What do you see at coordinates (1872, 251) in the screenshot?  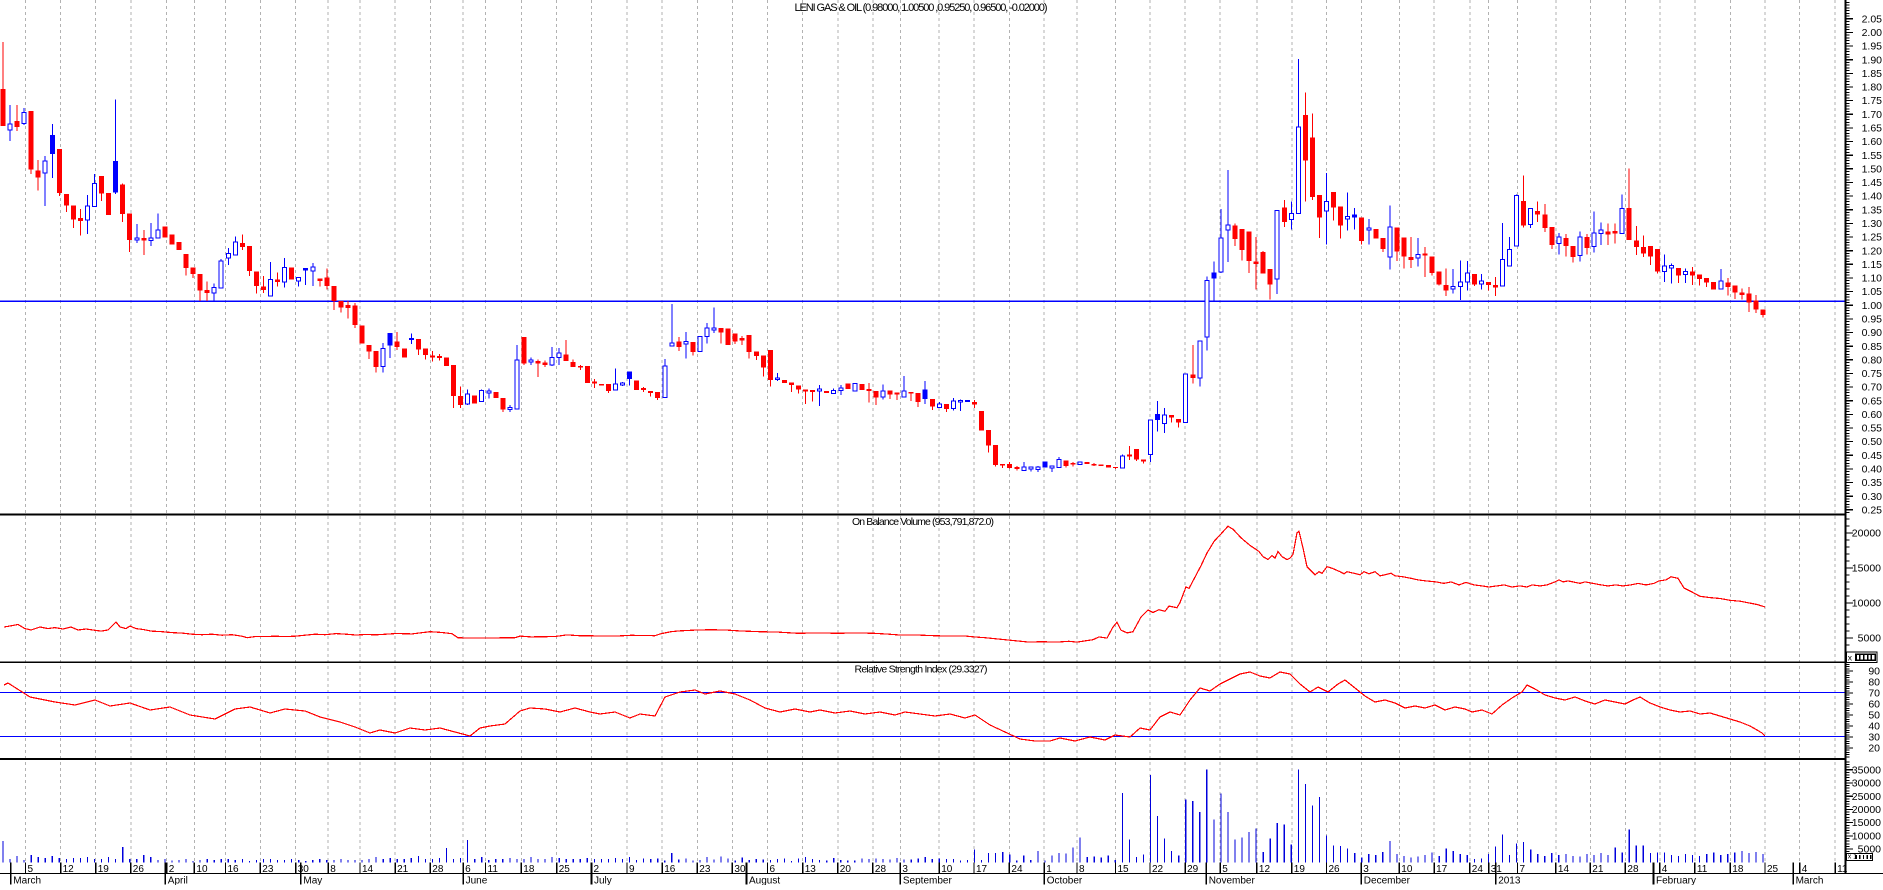 I see `svg-text: 1.20` at bounding box center [1872, 251].